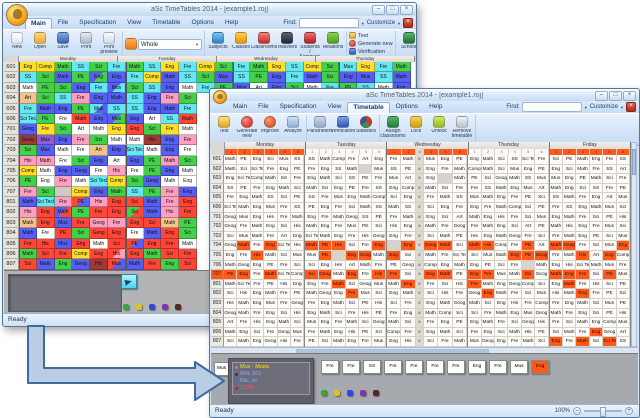 Image resolution: width=640 pixels, height=418 pixels. What do you see at coordinates (475, 246) in the screenshot?
I see `timetable-cell-highlighted: Math` at bounding box center [475, 246].